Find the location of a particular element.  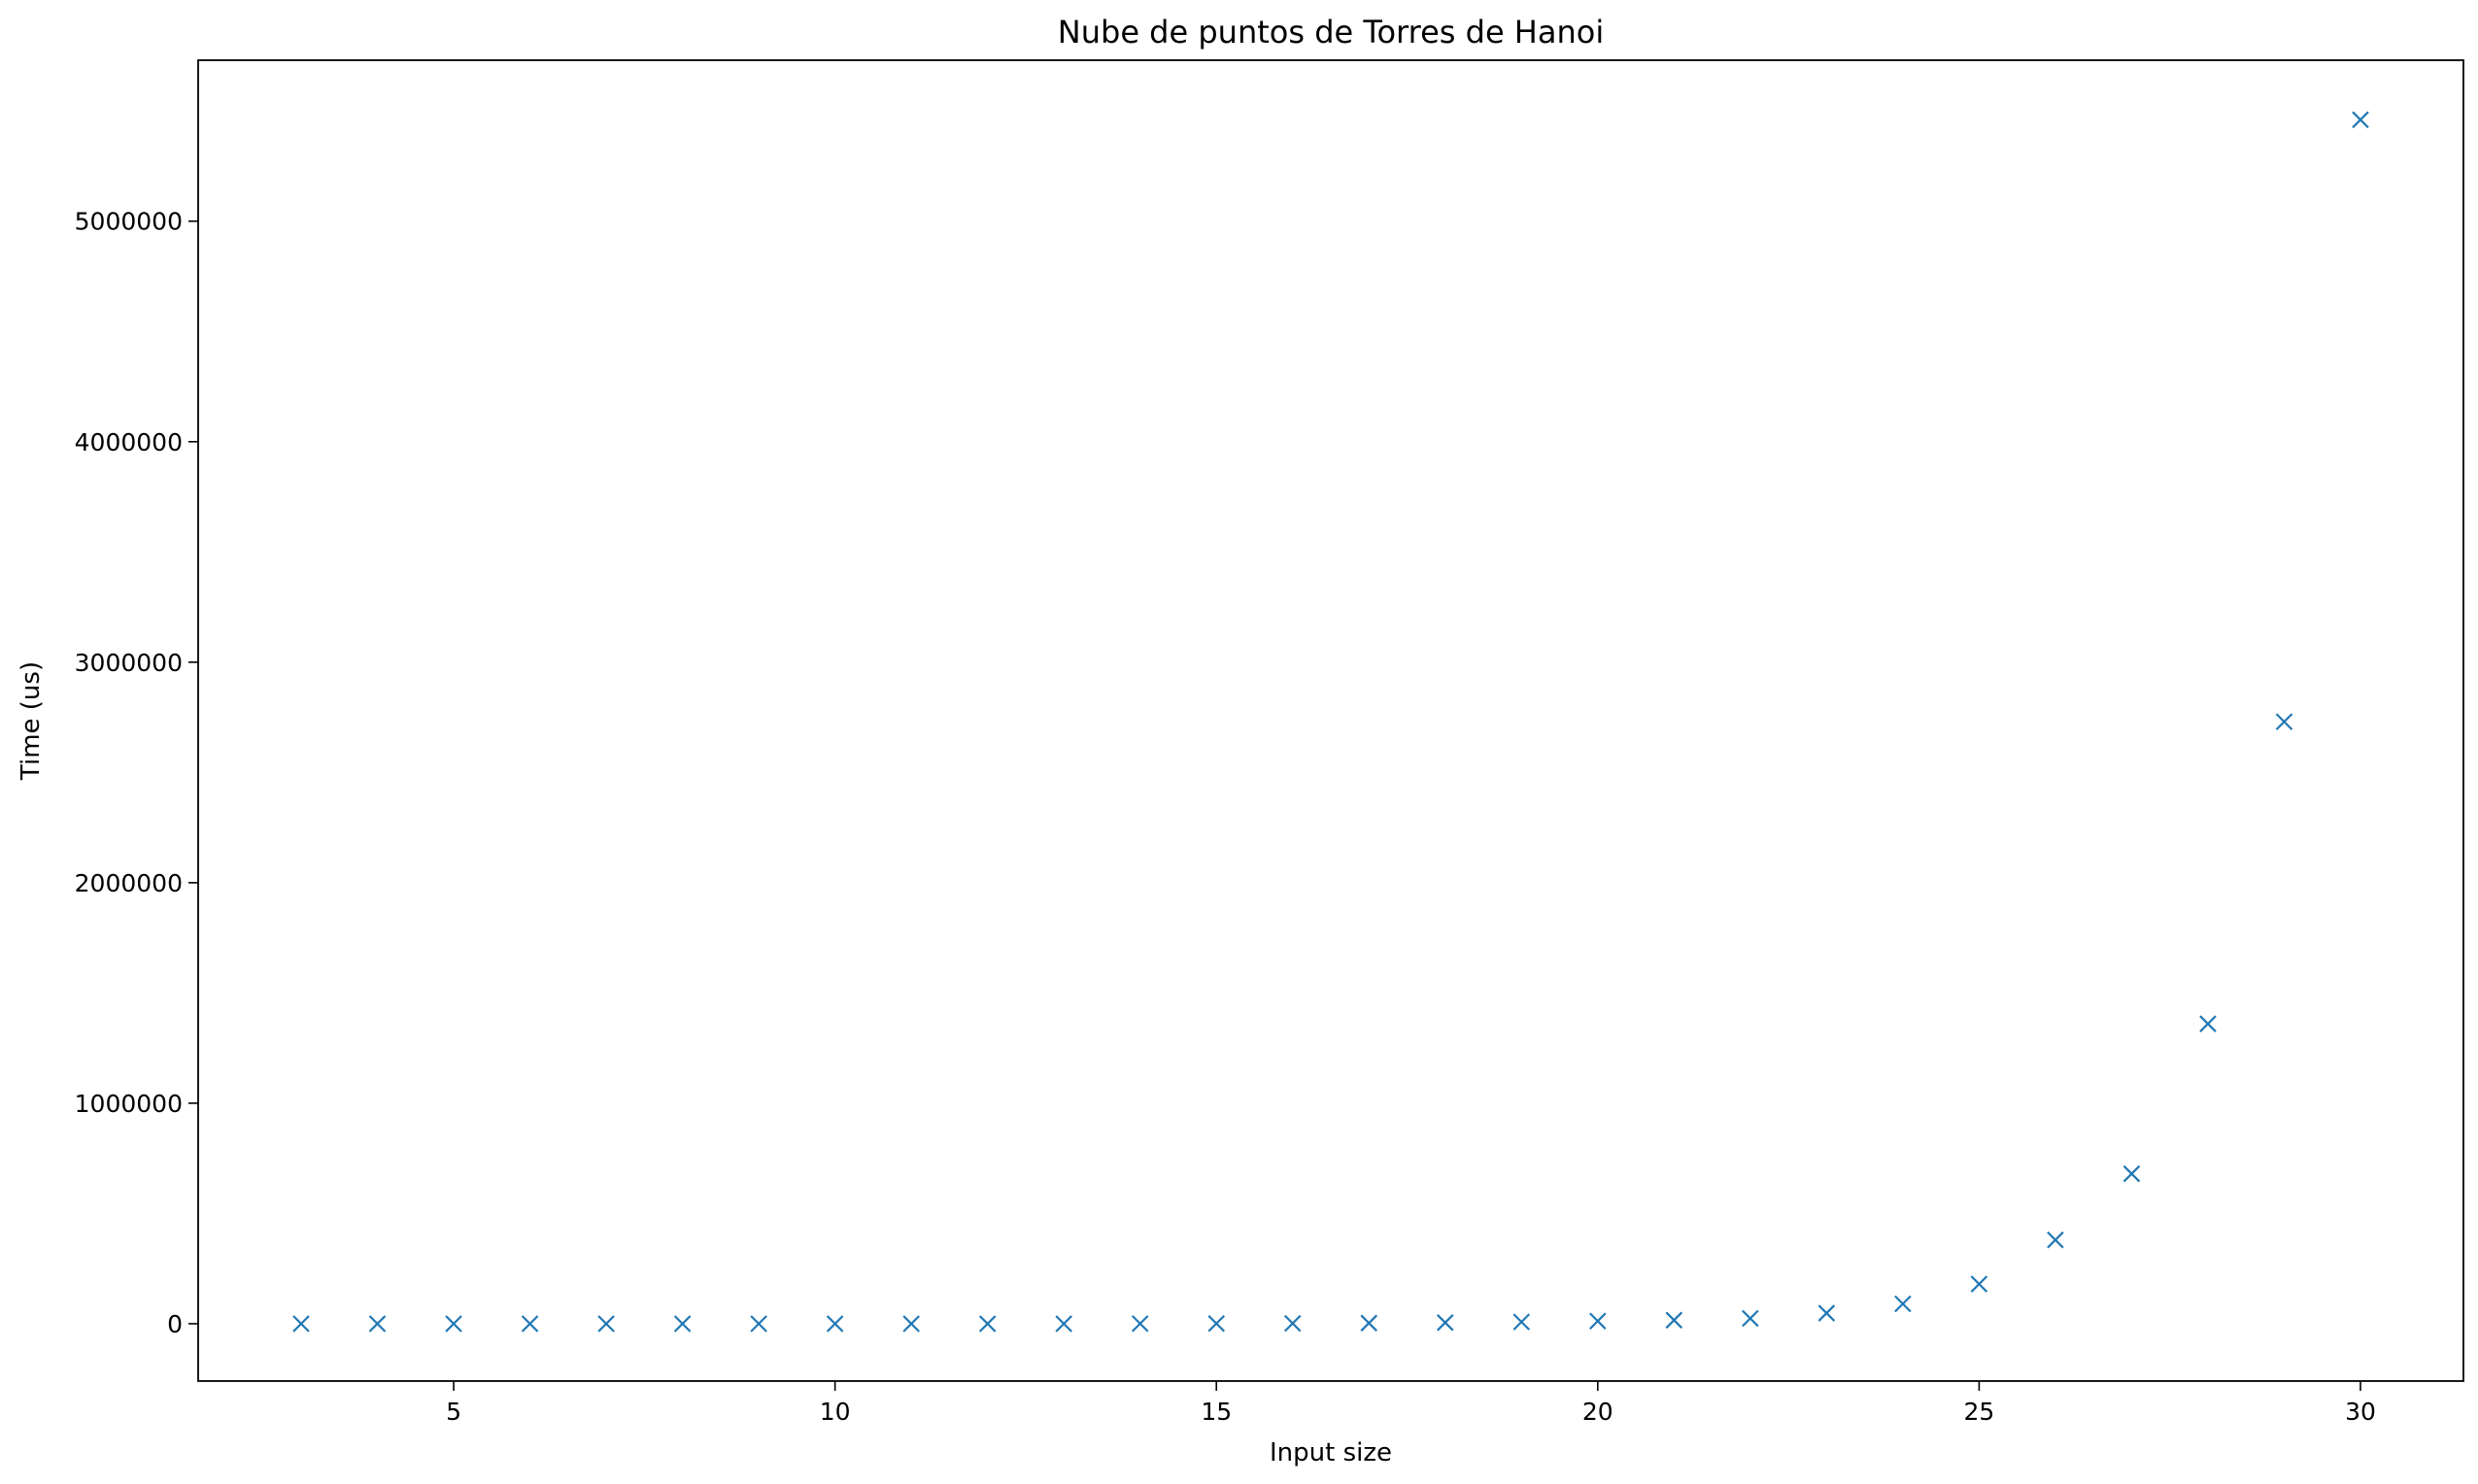

y-axis-label: Time (us) is located at coordinates (31, 721).